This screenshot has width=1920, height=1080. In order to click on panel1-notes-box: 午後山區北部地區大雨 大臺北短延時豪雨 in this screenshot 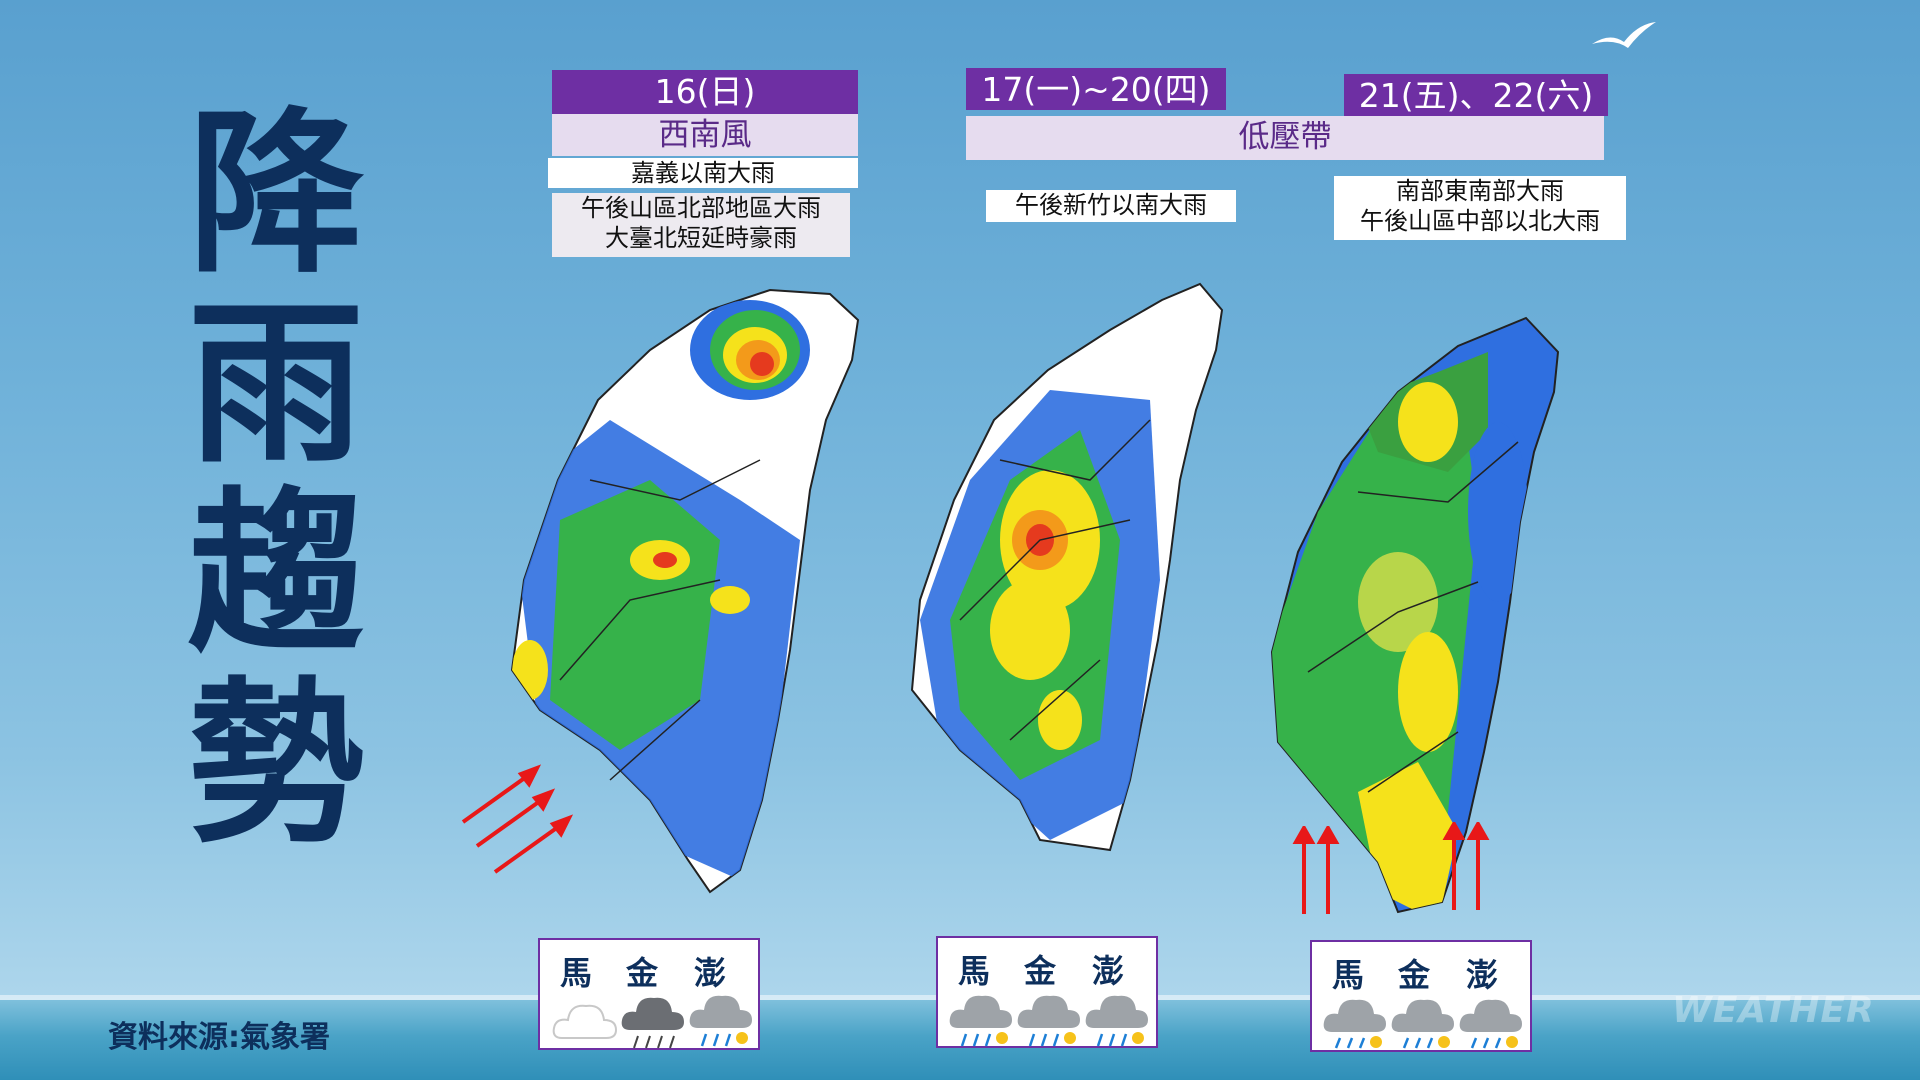, I will do `click(701, 225)`.